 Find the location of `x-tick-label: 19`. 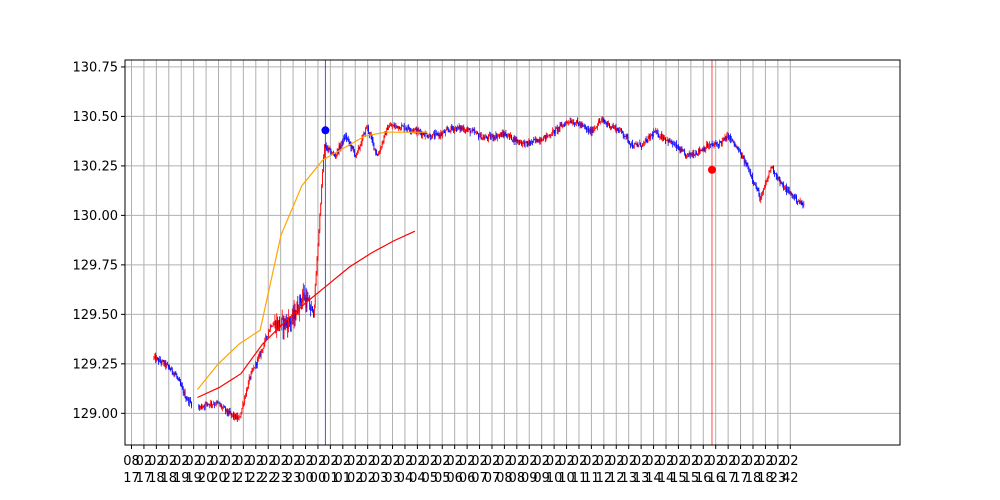

x-tick-label: 19 is located at coordinates (181, 478).